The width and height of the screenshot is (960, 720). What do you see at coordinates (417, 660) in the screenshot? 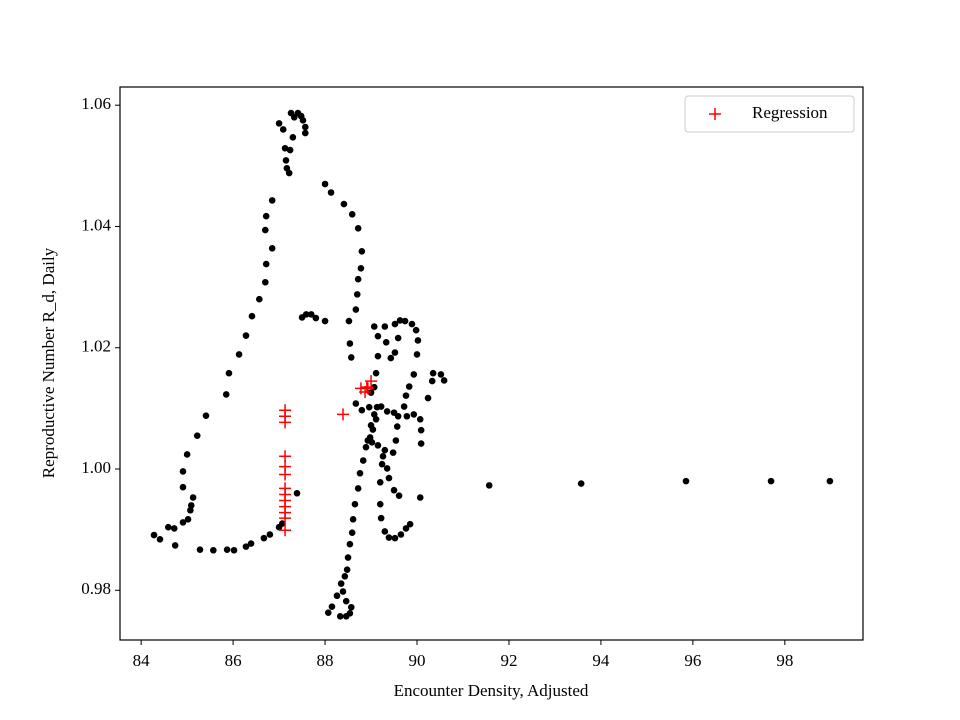
I see `x-tick-label: 90` at bounding box center [417, 660].